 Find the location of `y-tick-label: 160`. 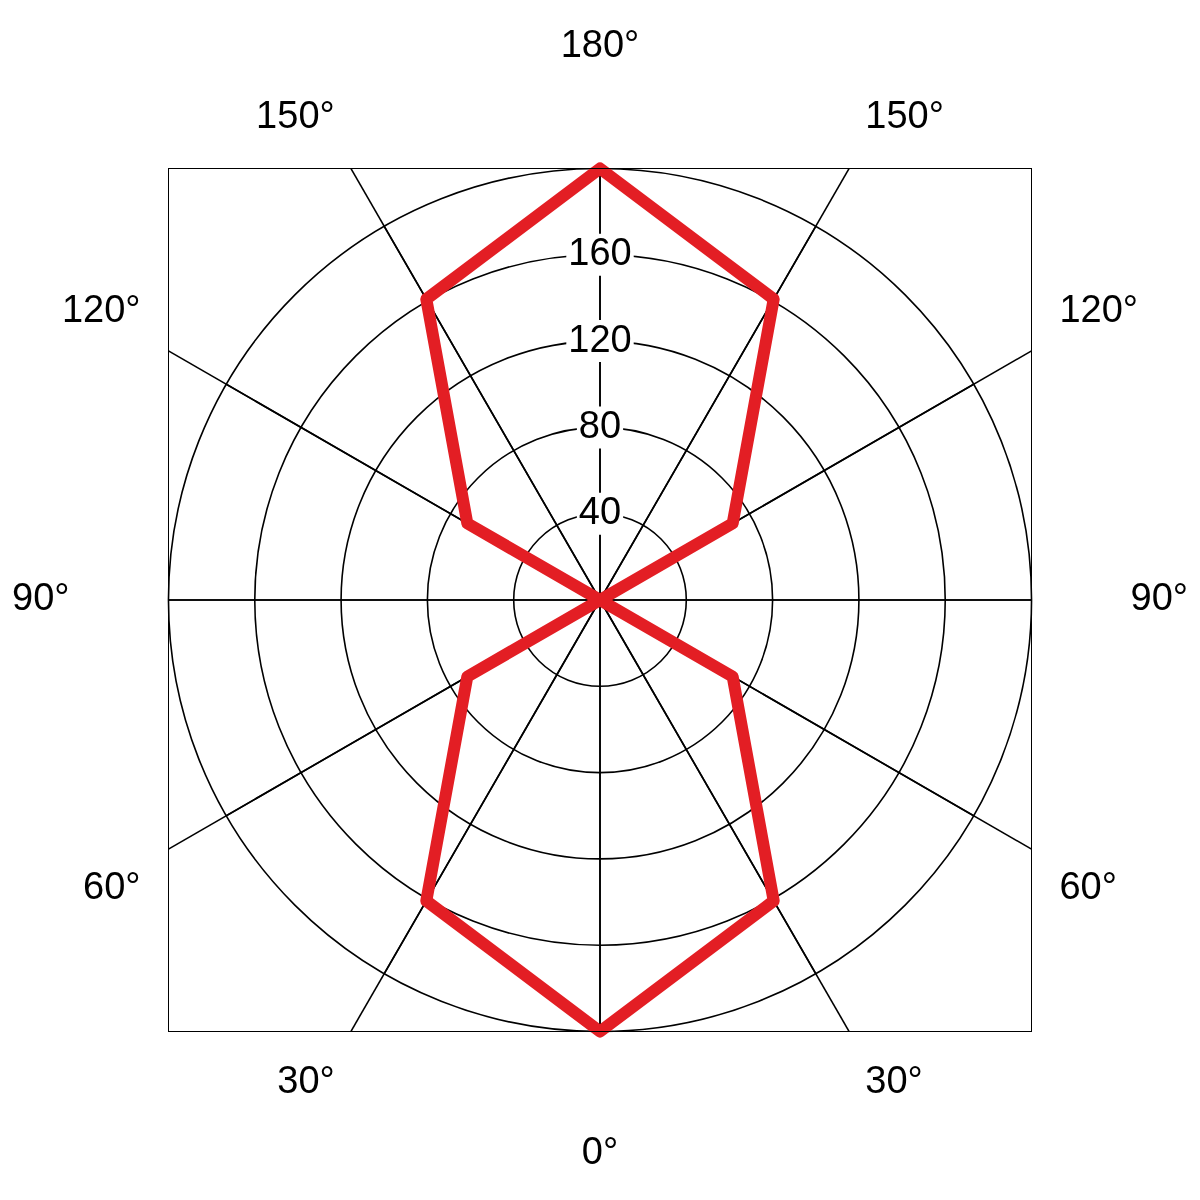

y-tick-label: 160 is located at coordinates (600, 252).